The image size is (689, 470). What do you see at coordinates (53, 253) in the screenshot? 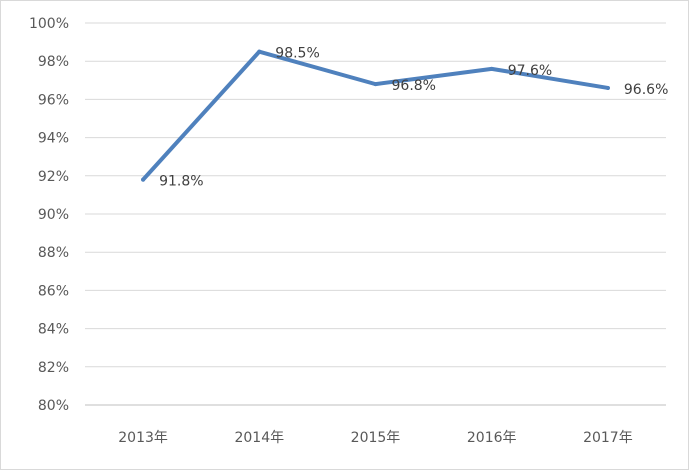
I see `y-tick-label: 88%` at bounding box center [53, 253].